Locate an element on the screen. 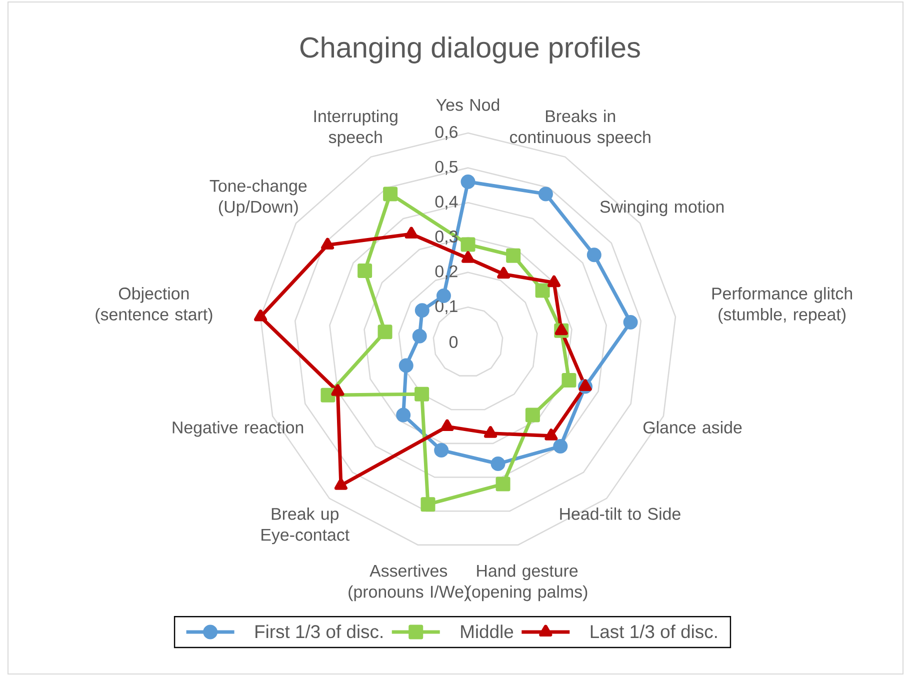  spoke-label: Assertives (pronouns I/We) is located at coordinates (408, 583).